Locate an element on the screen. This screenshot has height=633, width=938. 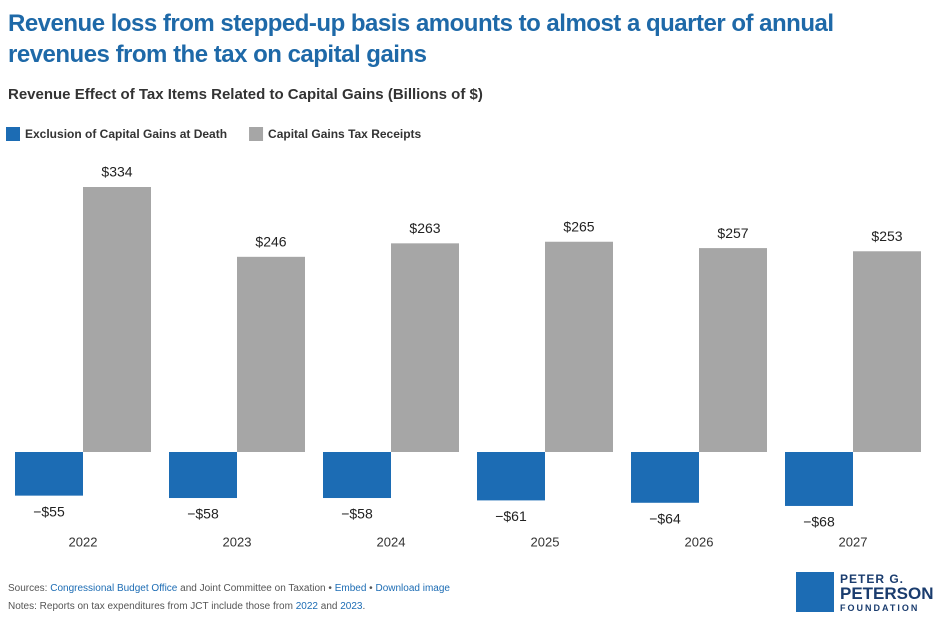
data-label: $265 is located at coordinates (578, 226).